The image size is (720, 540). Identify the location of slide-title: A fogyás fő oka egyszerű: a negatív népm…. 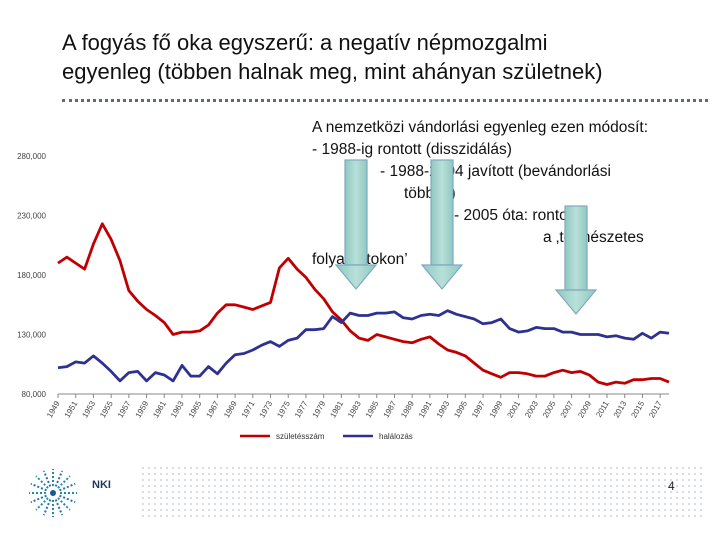
(332, 57).